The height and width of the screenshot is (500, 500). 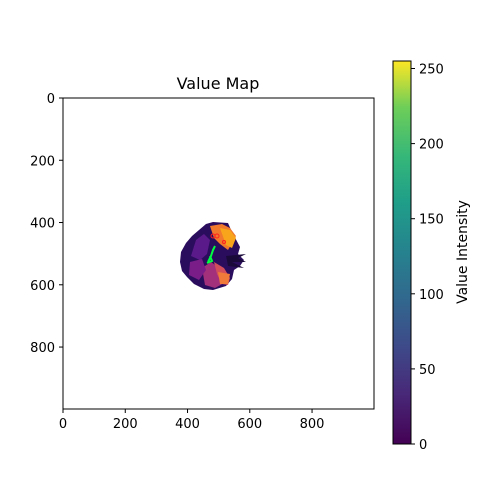 I want to click on y-axis: 0 200 400 600 800, so click(x=46, y=224).